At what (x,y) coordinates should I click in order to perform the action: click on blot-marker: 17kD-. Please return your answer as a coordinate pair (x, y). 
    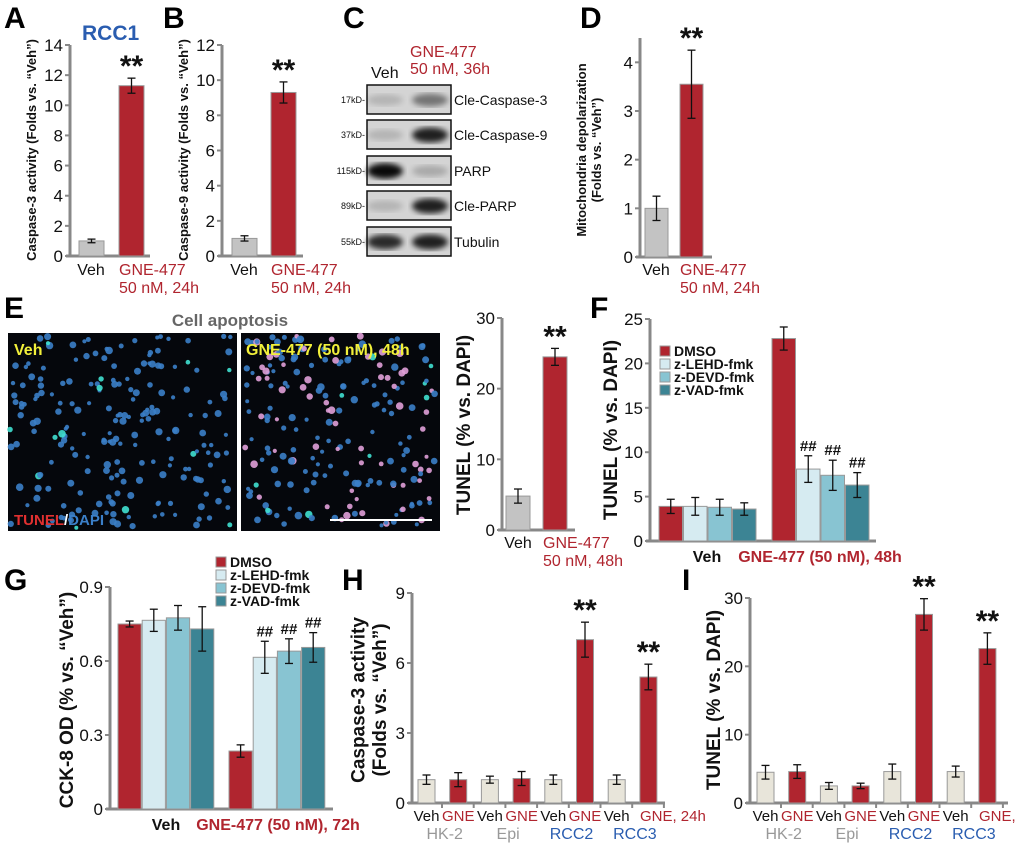
    Looking at the image, I should click on (353, 100).